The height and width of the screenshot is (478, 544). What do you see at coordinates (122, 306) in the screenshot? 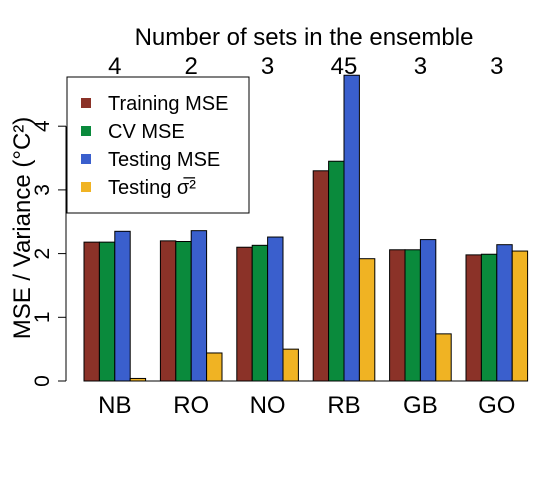
I see `bar-nb-s2` at bounding box center [122, 306].